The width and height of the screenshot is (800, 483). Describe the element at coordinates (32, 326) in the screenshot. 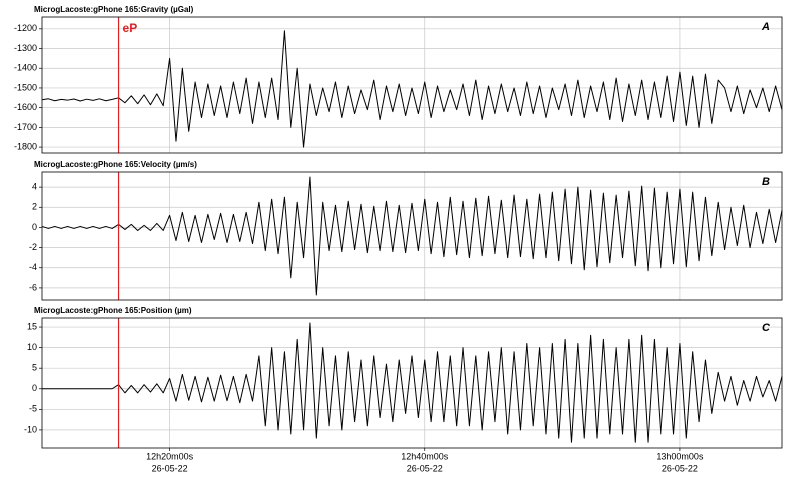

I see `y-tick-label: 15` at that location.